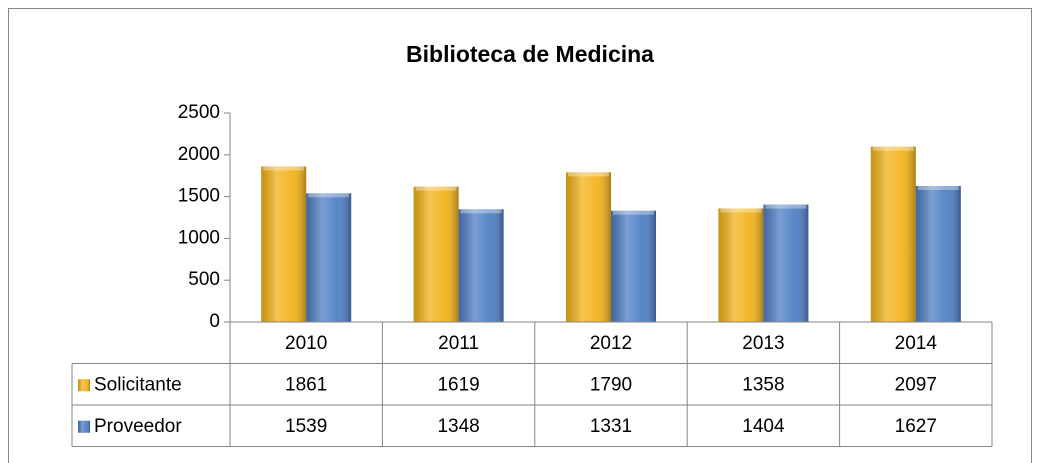 This screenshot has width=1042, height=463. Describe the element at coordinates (763, 426) in the screenshot. I see `table-value: 1404` at that location.